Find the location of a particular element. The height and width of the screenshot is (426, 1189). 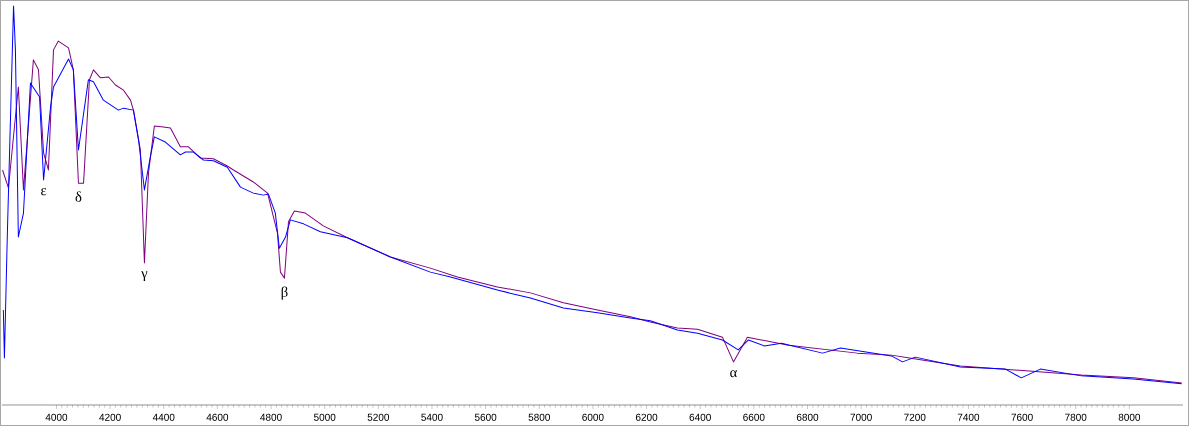

x-tick-label: 6200 is located at coordinates (646, 417).